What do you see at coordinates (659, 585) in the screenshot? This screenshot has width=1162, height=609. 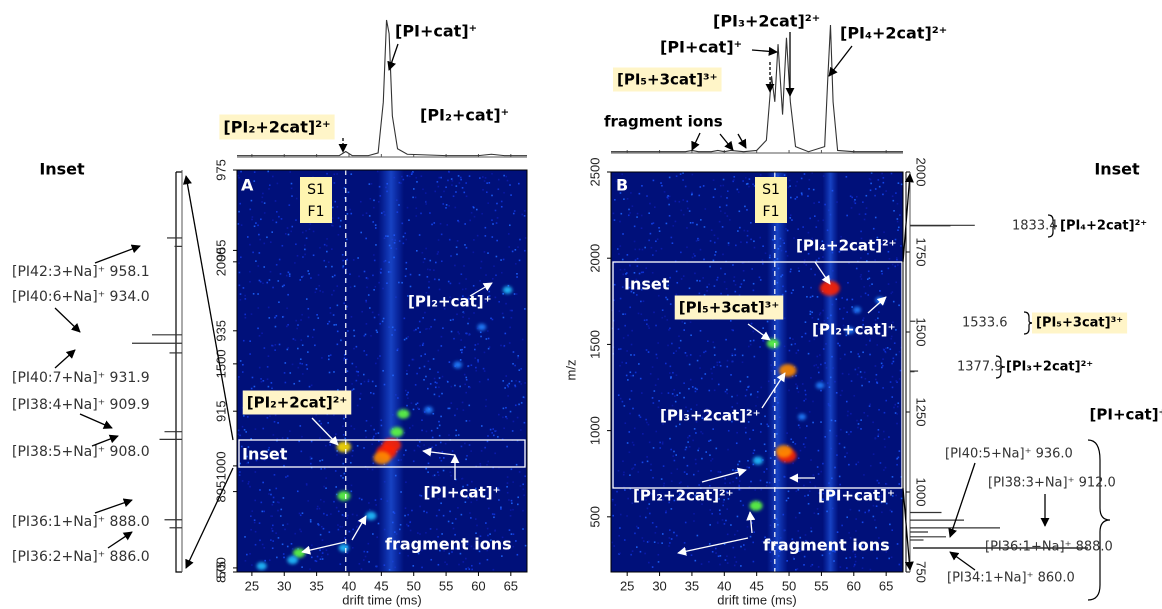 I see `x-tick-label: 30` at bounding box center [659, 585].